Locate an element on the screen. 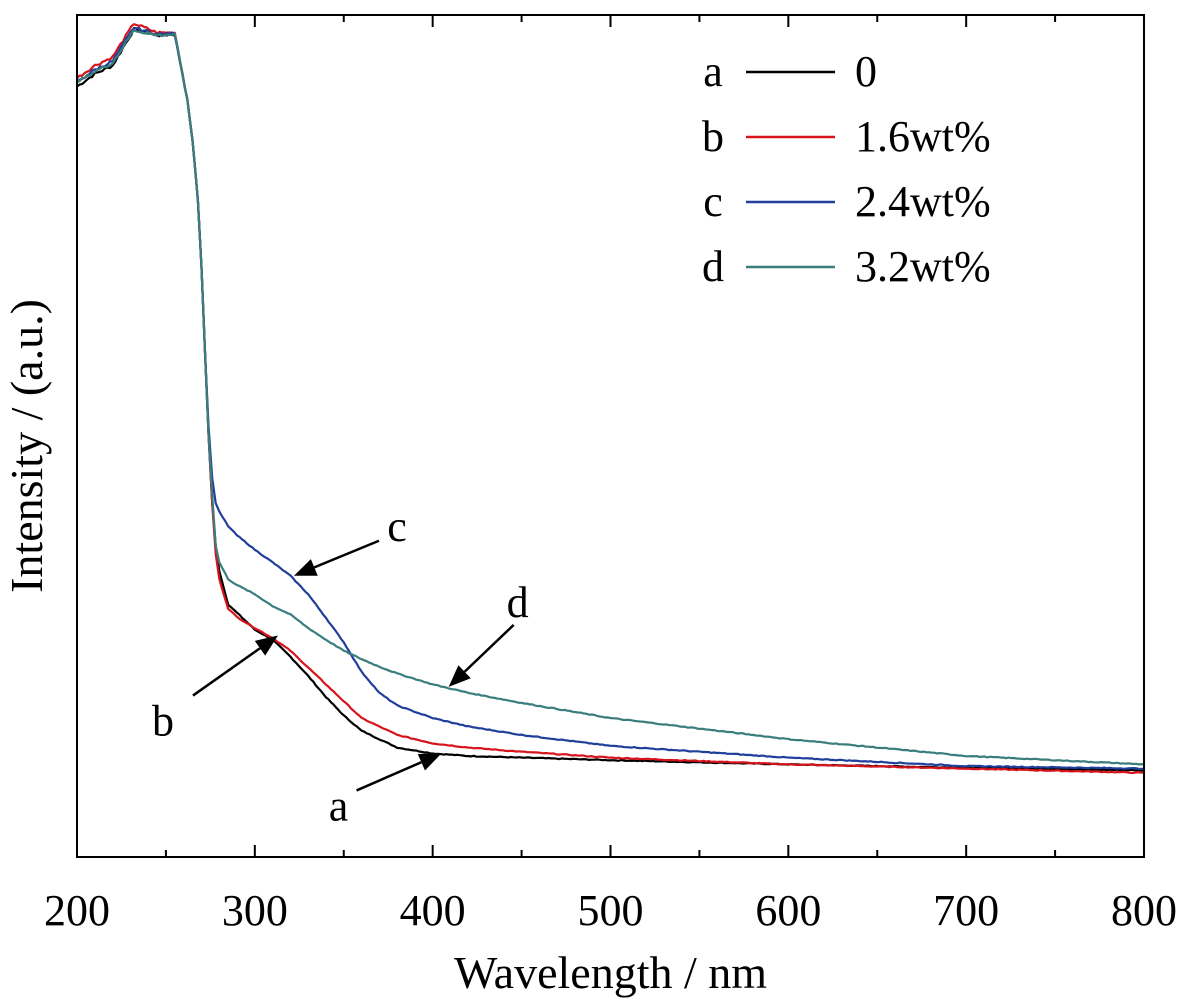 The height and width of the screenshot is (1005, 1180). annotation-arrow-a is located at coordinates (389, 776).